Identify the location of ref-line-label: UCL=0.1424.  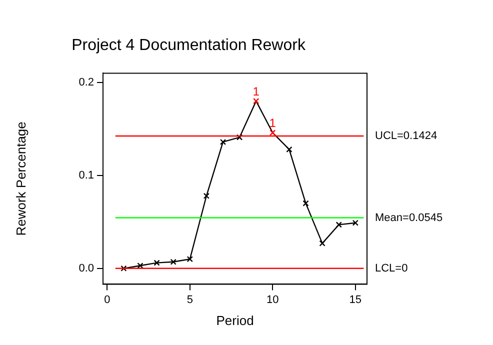
(406, 136).